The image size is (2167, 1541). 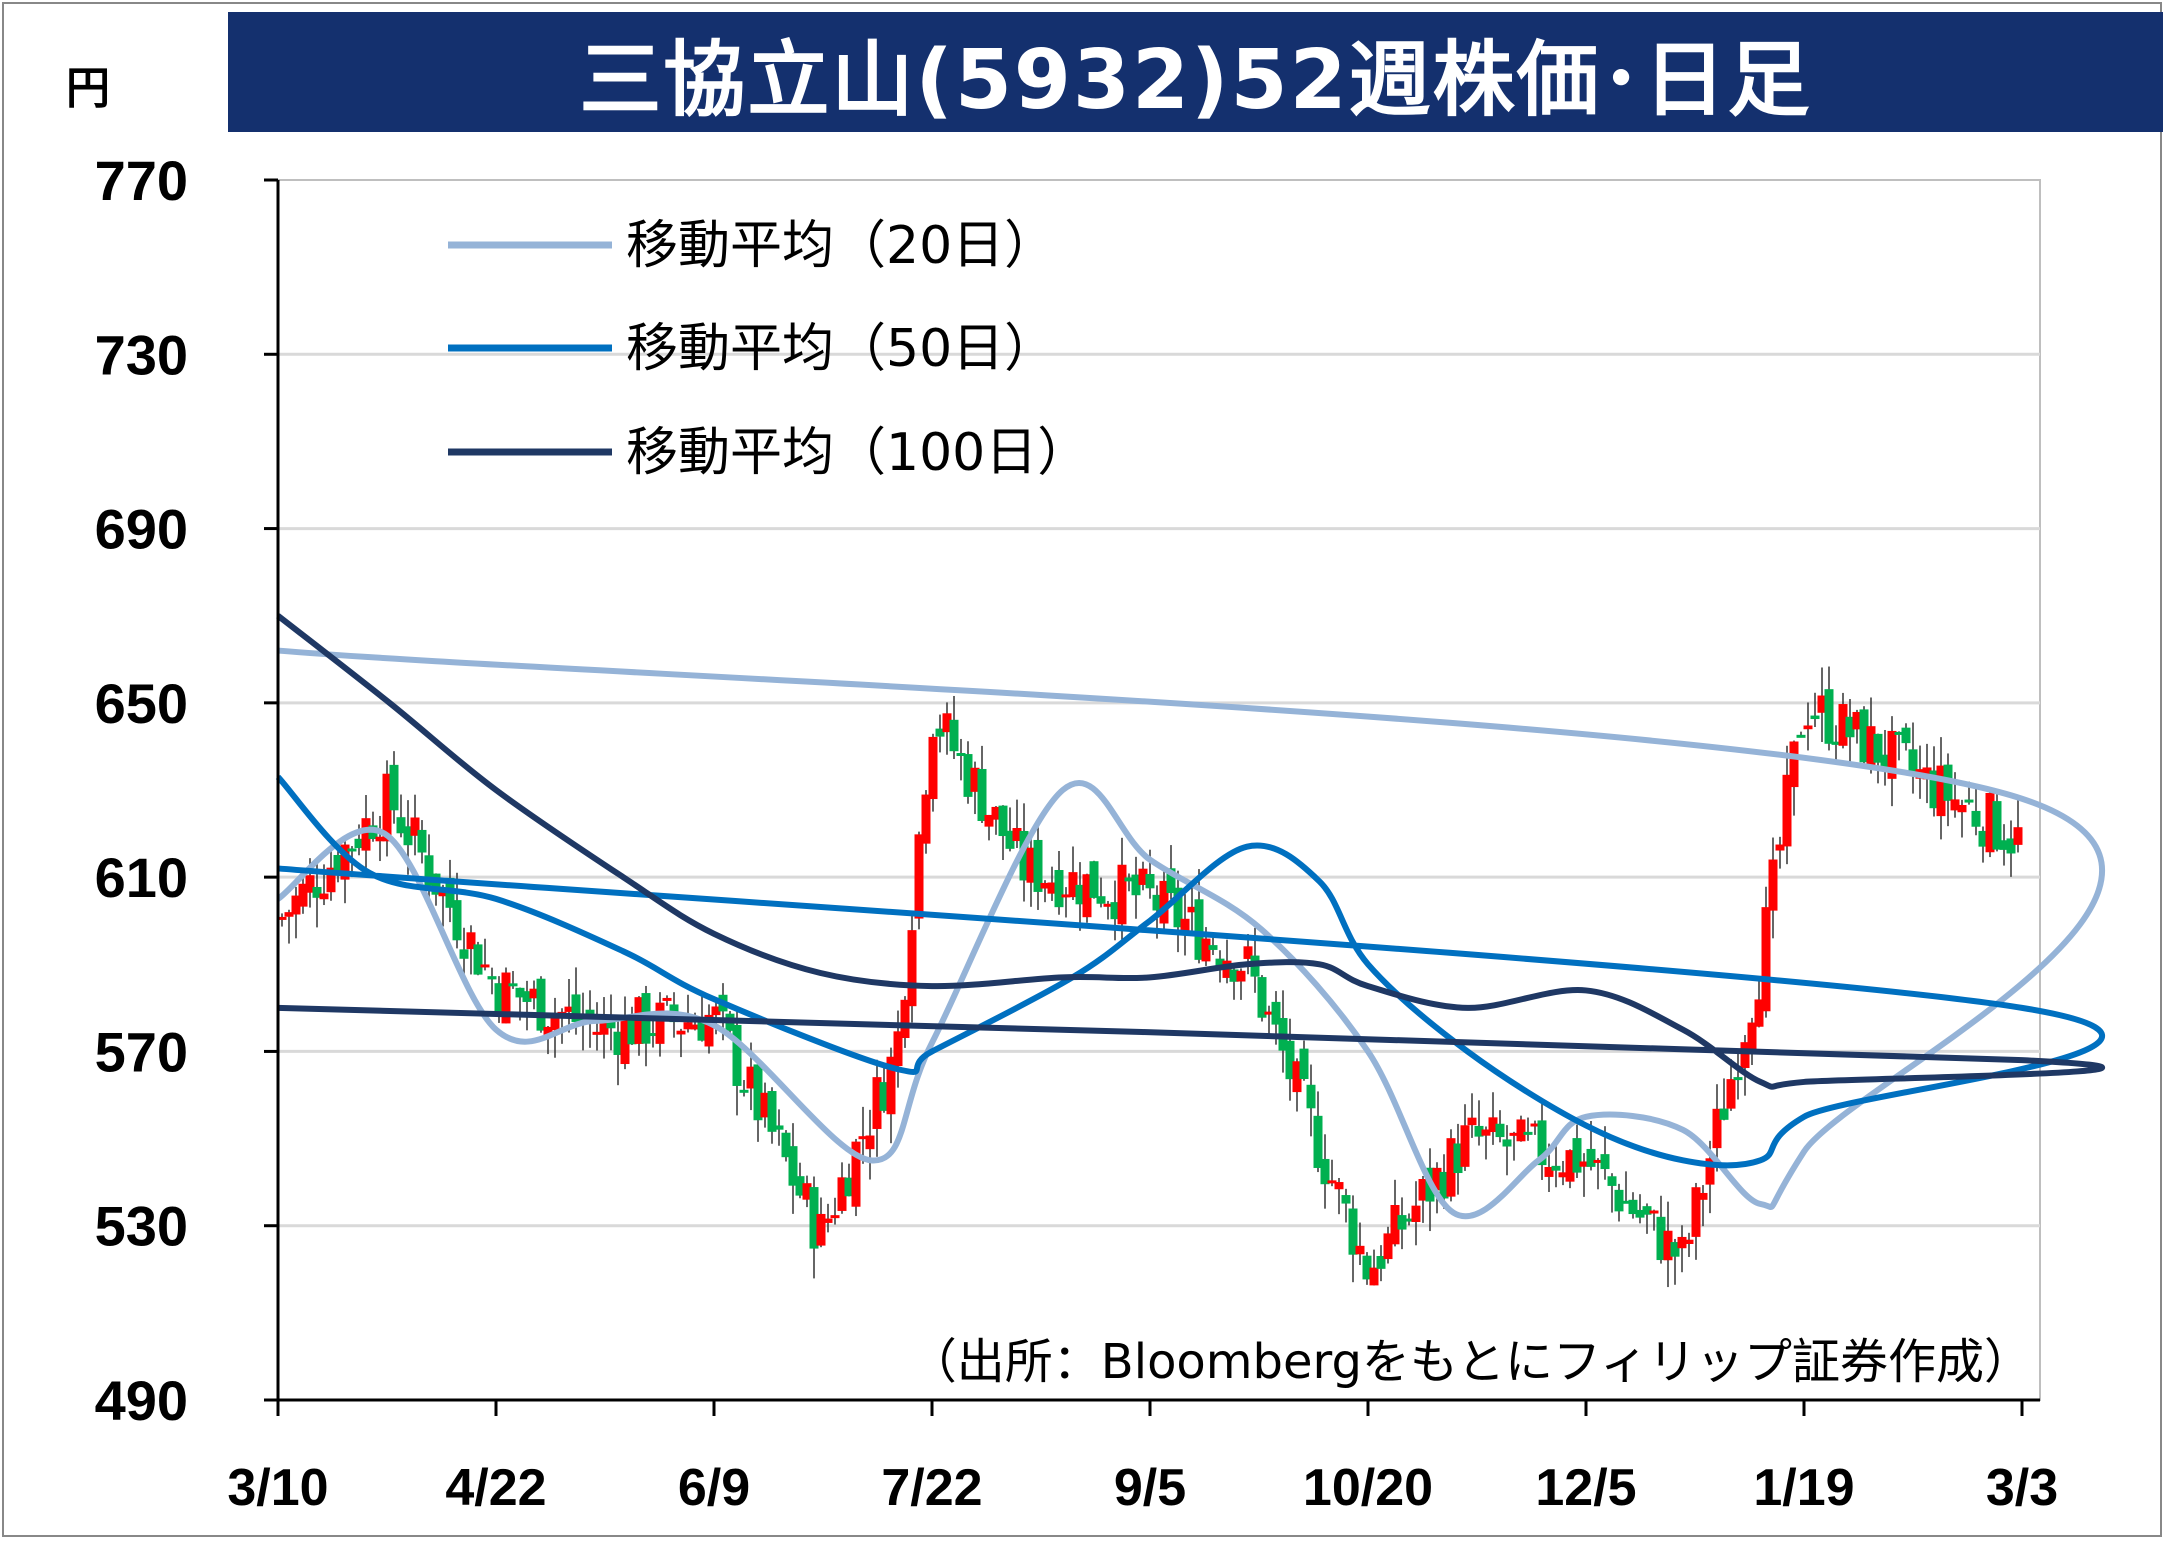 What do you see at coordinates (841, 349) in the screenshot?
I see `legend-label: 移動平均（50日）` at bounding box center [841, 349].